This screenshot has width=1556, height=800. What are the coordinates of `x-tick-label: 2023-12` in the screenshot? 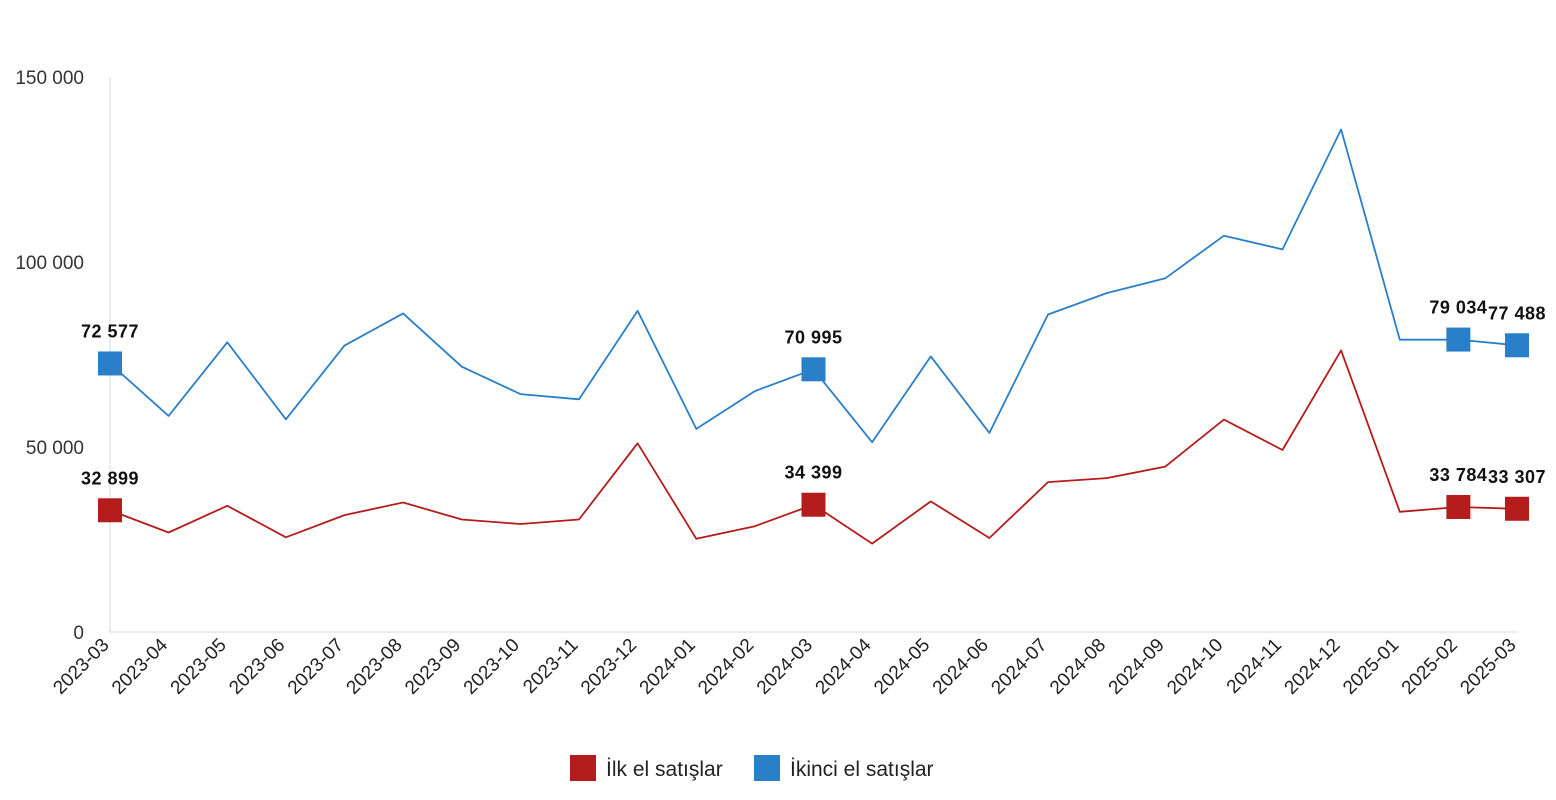 It's located at (609, 667).